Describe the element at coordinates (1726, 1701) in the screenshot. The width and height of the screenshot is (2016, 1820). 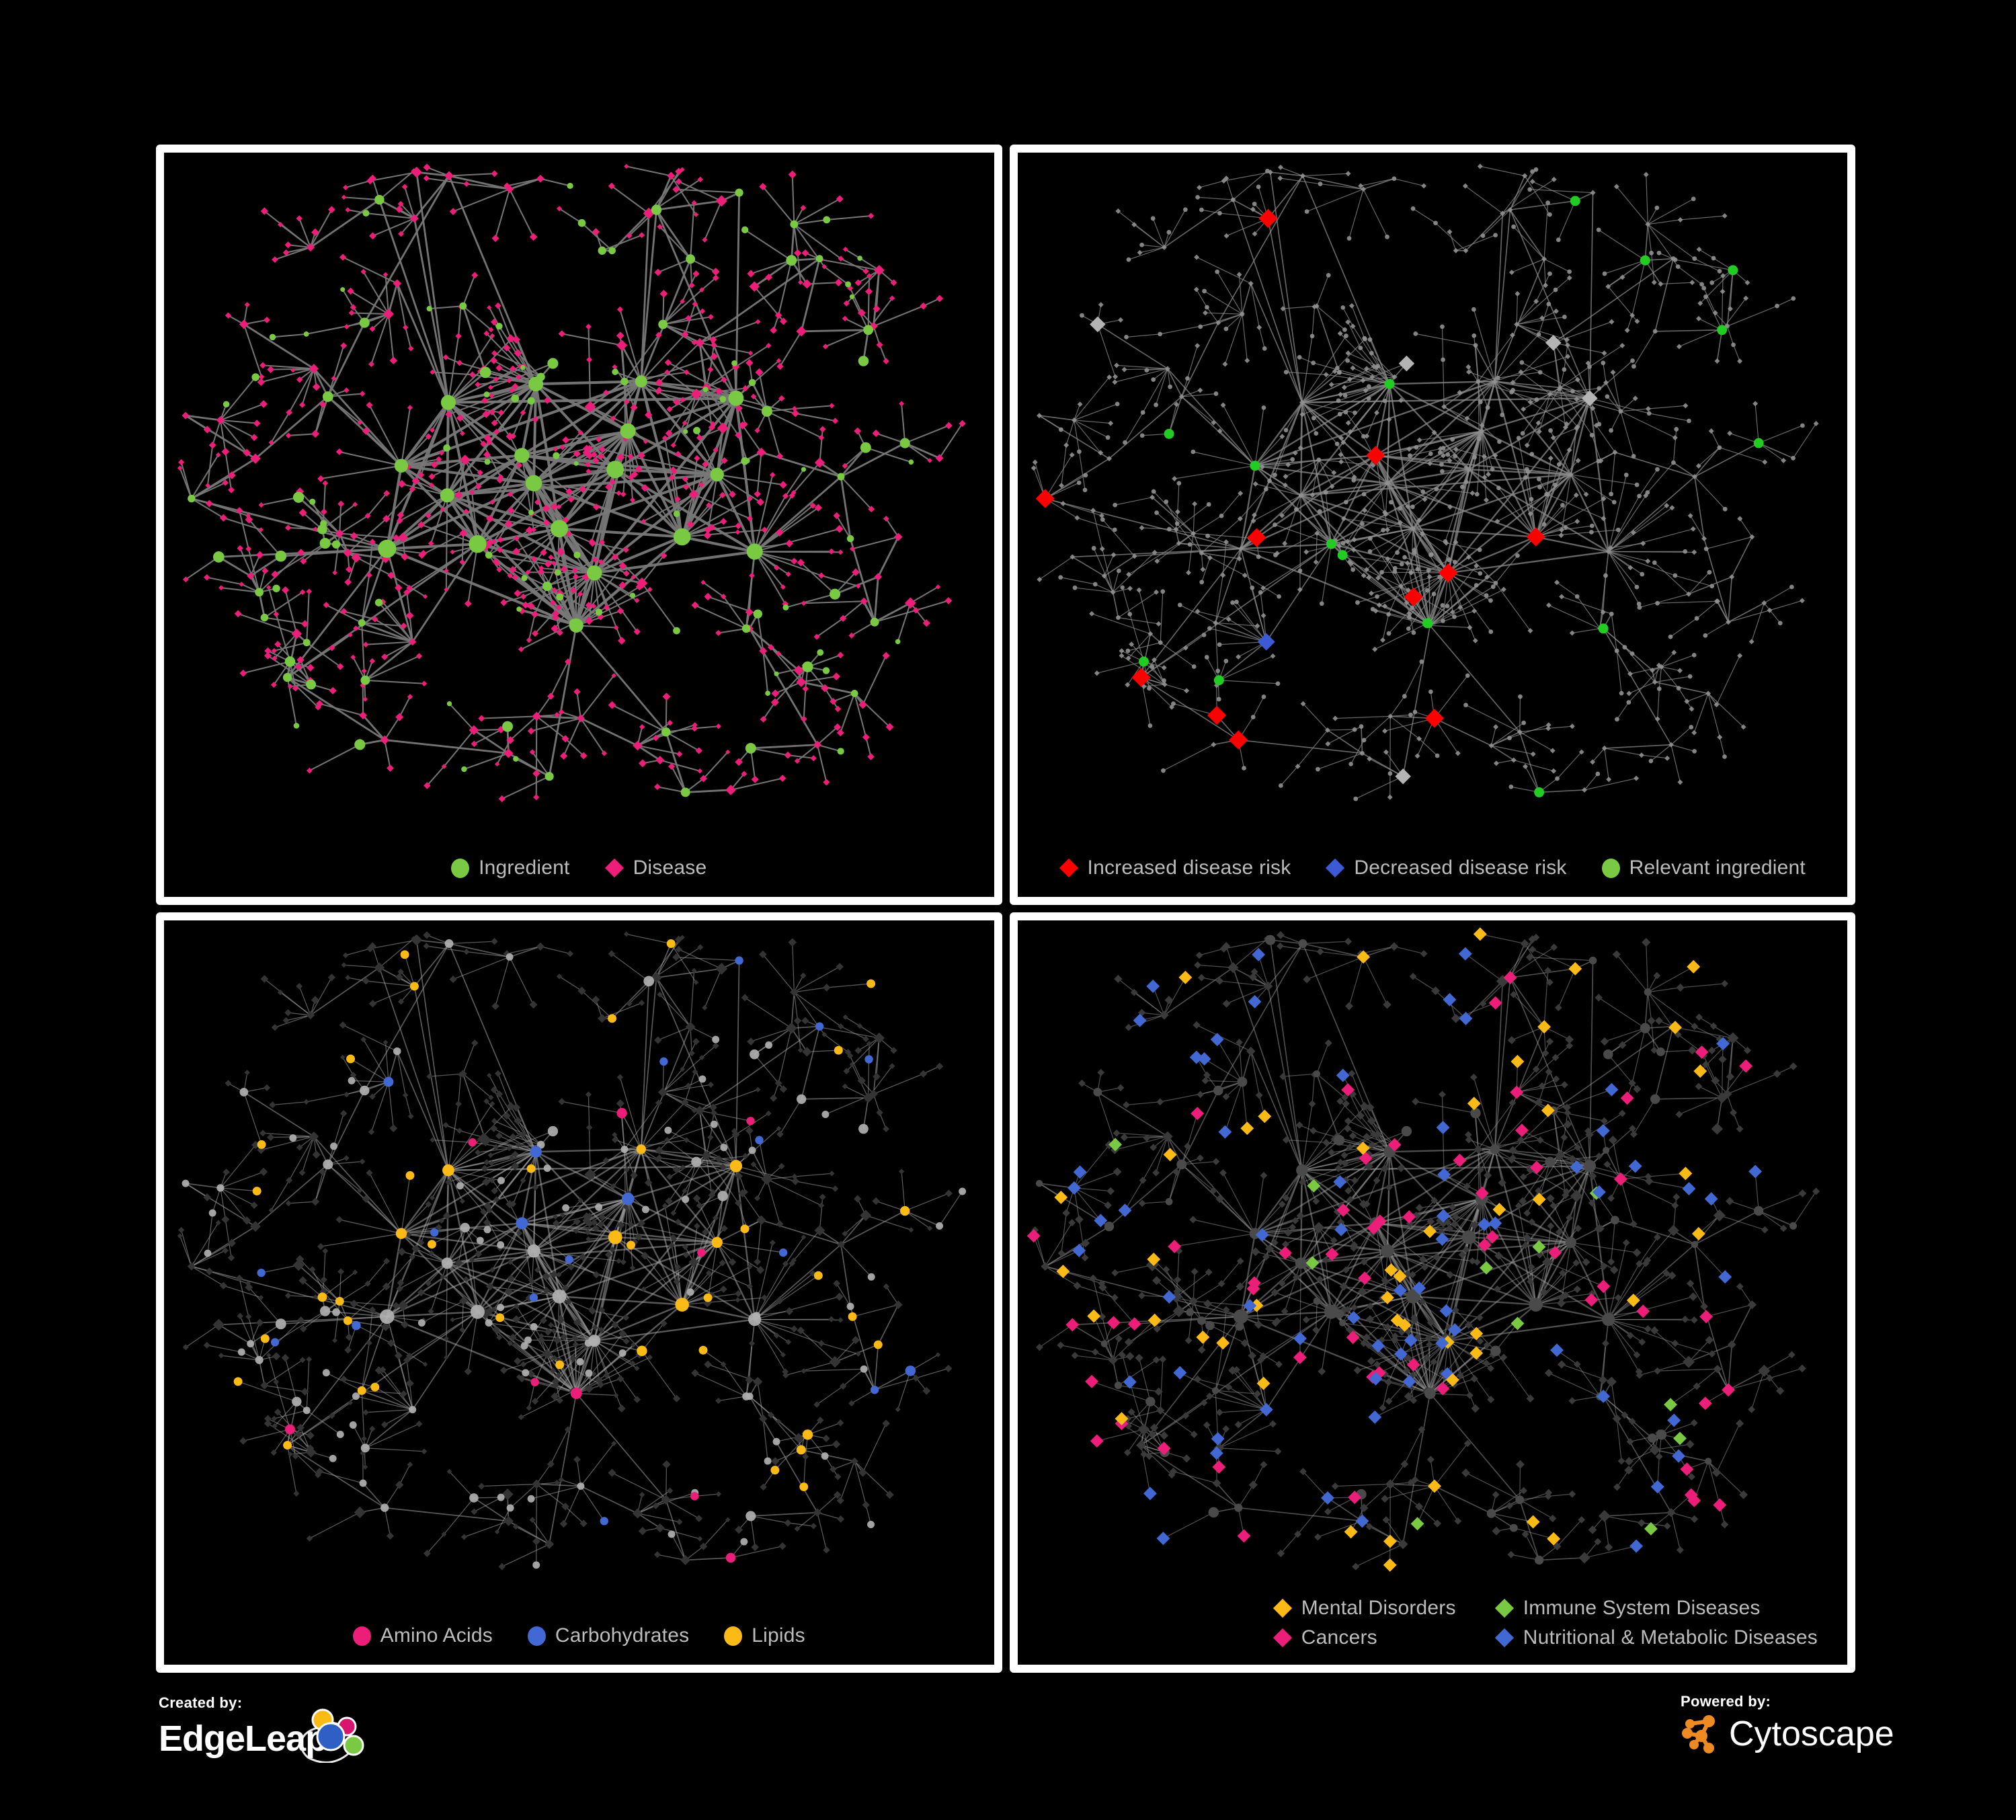
I see `powered-by-kicker: Powered by:` at that location.